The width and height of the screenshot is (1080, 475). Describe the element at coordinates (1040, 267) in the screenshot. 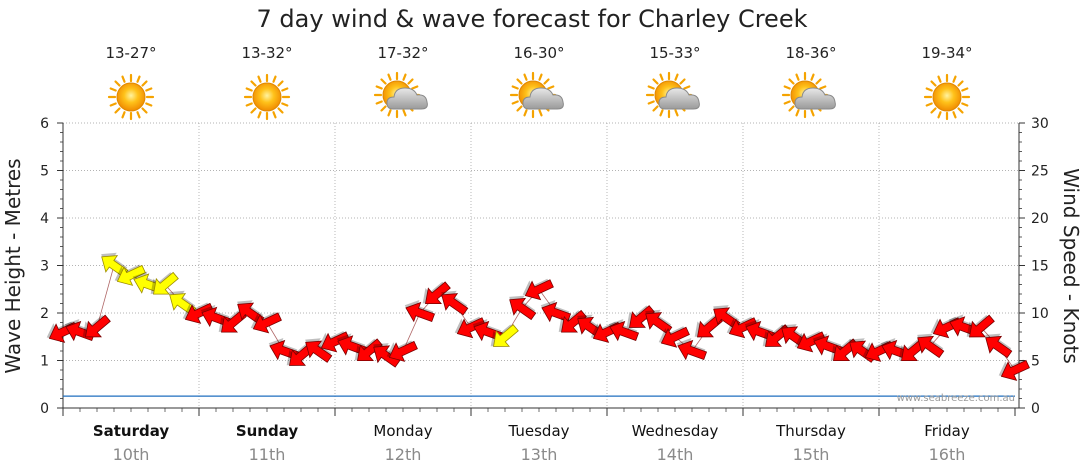

I see `right-tick-label: 15` at that location.